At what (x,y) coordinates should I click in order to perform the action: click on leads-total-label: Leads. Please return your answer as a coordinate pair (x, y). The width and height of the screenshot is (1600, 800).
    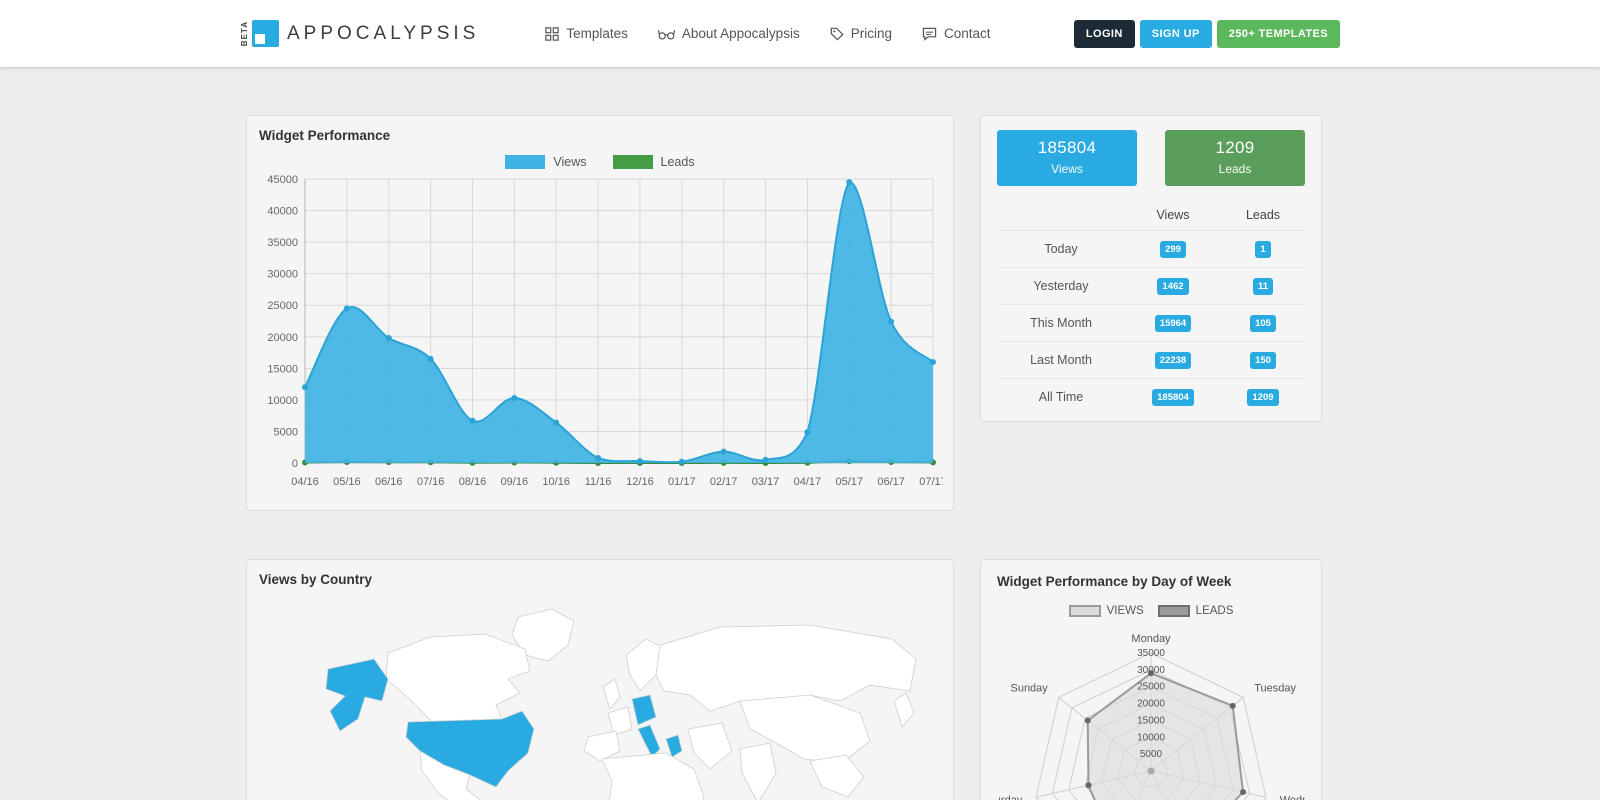
    Looking at the image, I should click on (1235, 169).